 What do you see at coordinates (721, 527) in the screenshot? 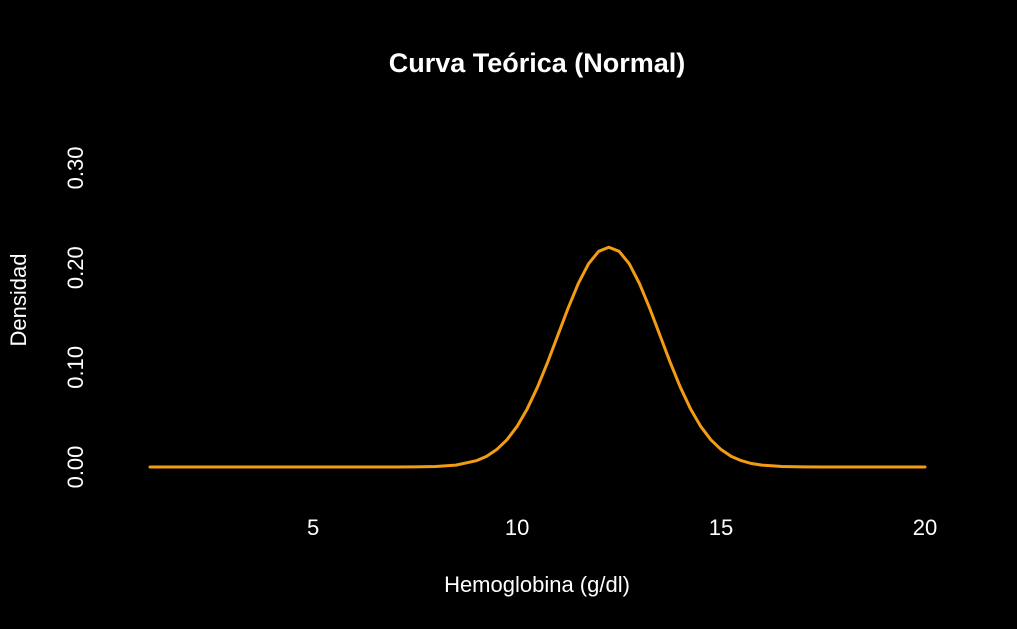
I see `x-tick-label: 15` at bounding box center [721, 527].